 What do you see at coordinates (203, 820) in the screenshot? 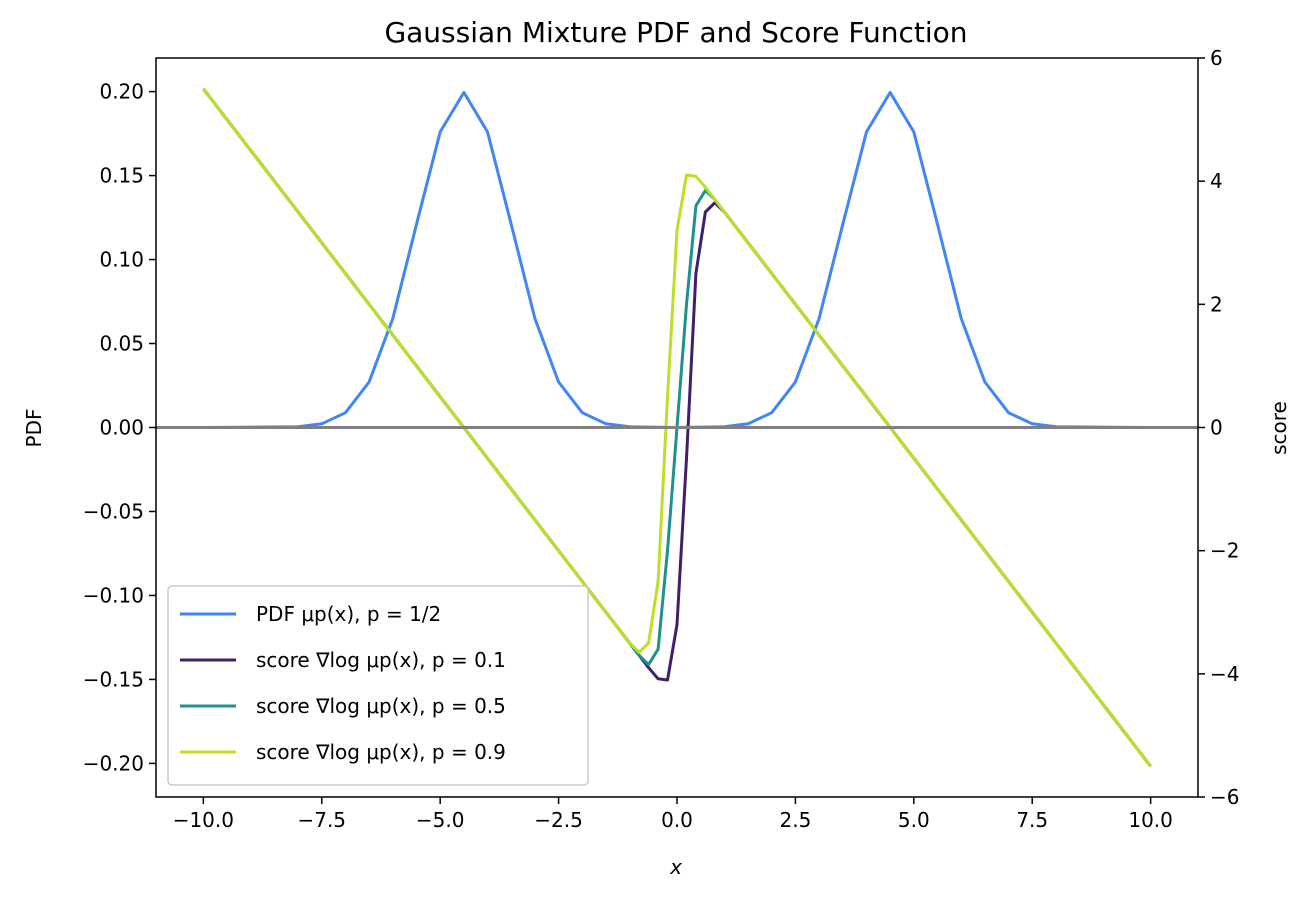
I see `x-tick-label: −10.0` at bounding box center [203, 820].